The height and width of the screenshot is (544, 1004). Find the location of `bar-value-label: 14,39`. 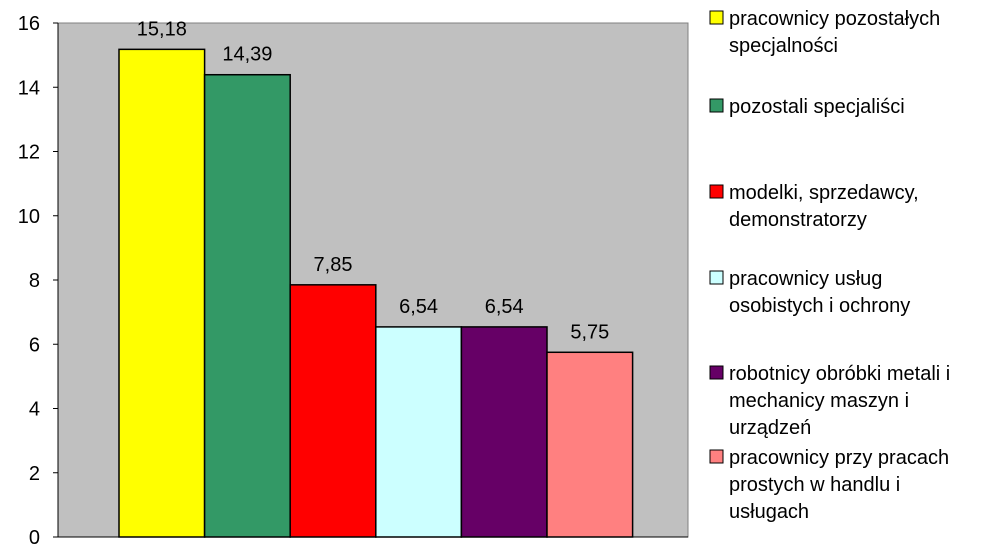

bar-value-label: 14,39 is located at coordinates (247, 55).